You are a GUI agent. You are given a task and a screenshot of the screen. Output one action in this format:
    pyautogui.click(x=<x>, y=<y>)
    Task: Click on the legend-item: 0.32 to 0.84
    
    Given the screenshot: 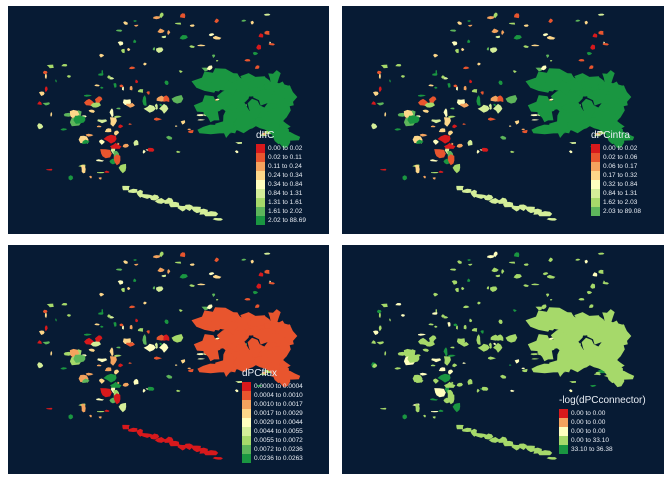 What is the action you would take?
    pyautogui.click(x=616, y=184)
    